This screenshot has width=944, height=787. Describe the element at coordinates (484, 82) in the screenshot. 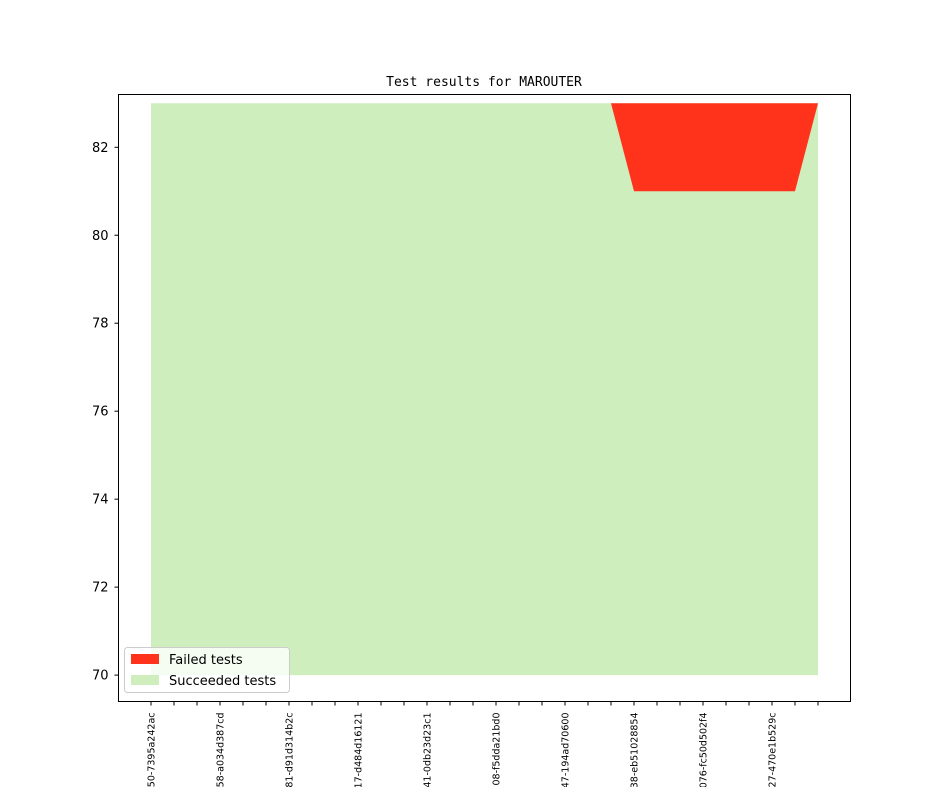

I see `chart-title: Test results for MAROUTER` at that location.